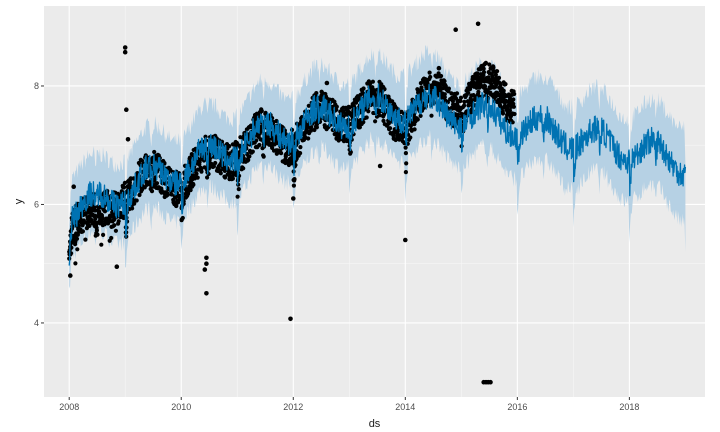  Describe the element at coordinates (39, 204) in the screenshot. I see `y-axis-ticks: 4 6 8` at that location.